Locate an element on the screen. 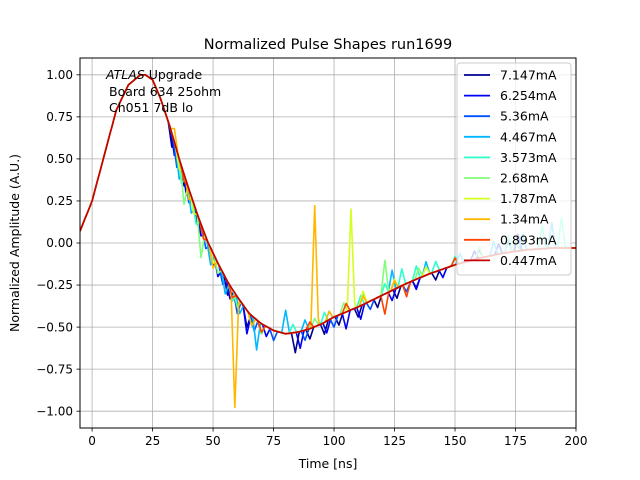 The image size is (640, 480). x-tick-label: 150 is located at coordinates (455, 441).